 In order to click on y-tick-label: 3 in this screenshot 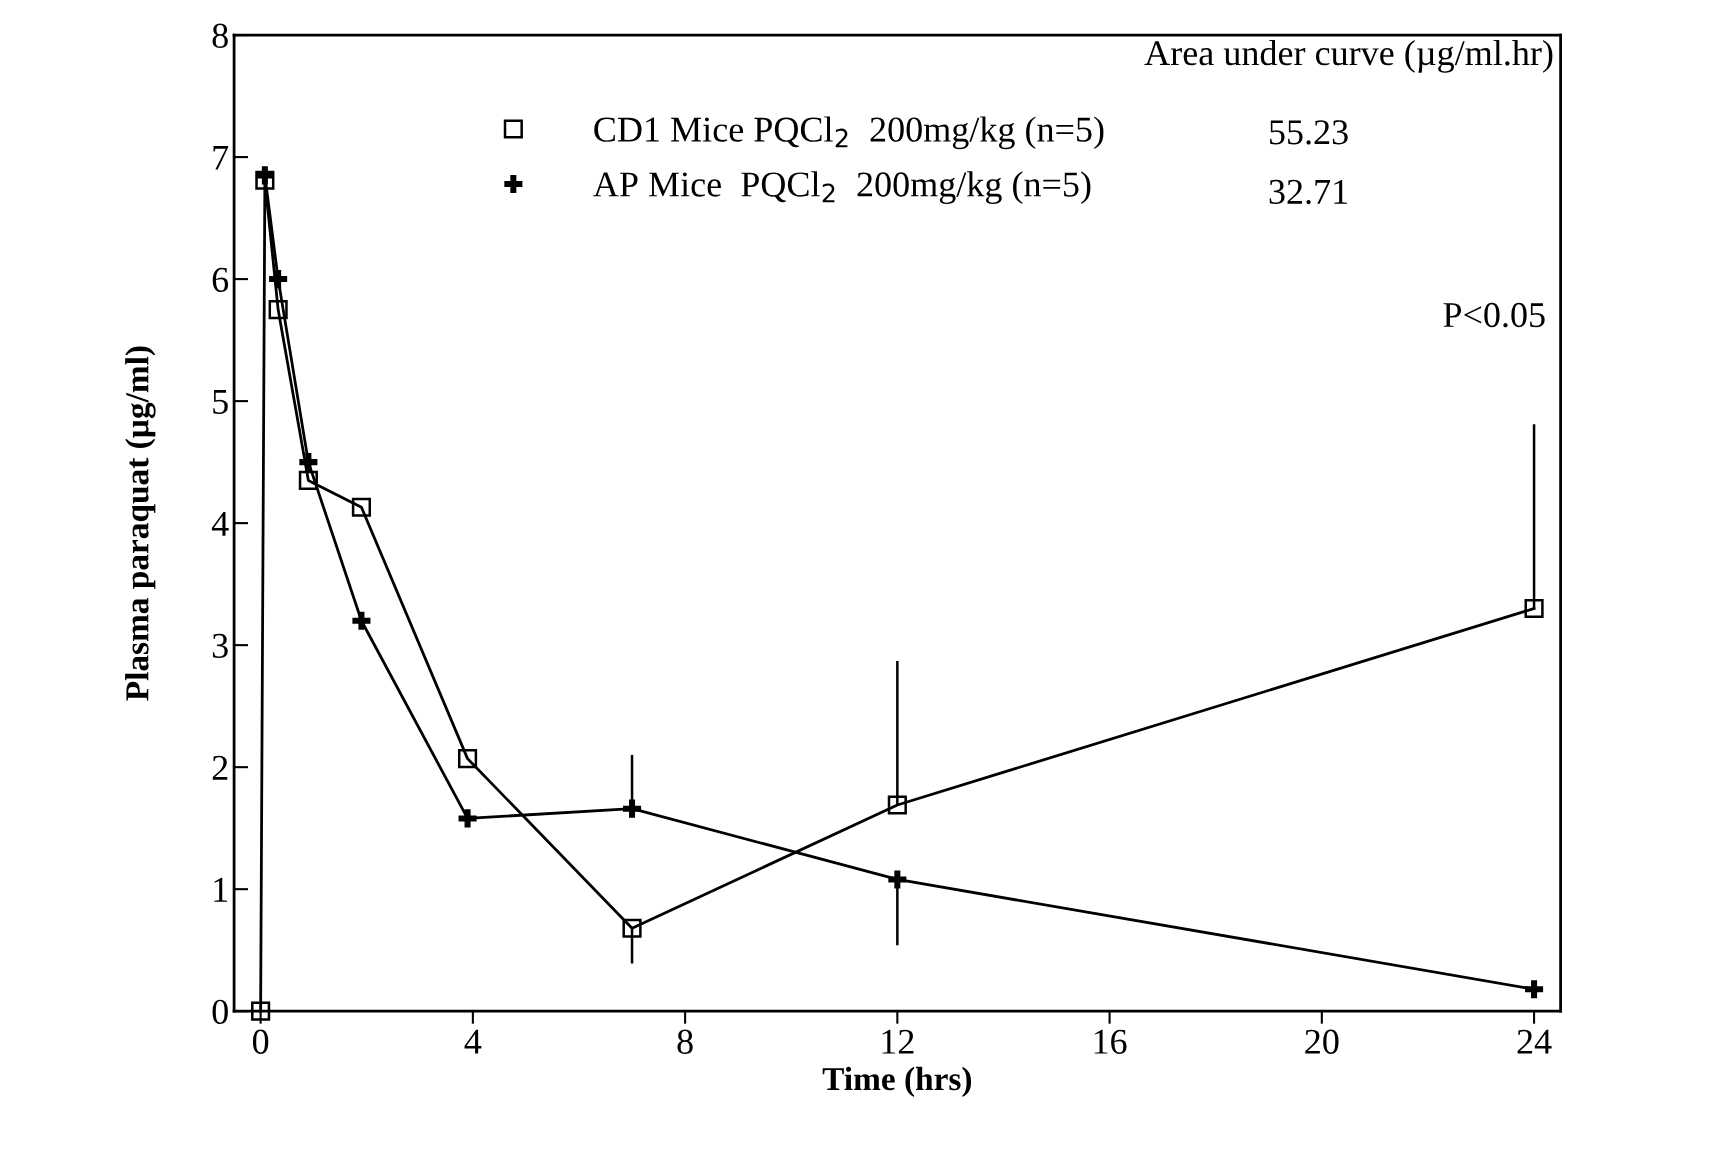, I will do `click(220, 646)`.